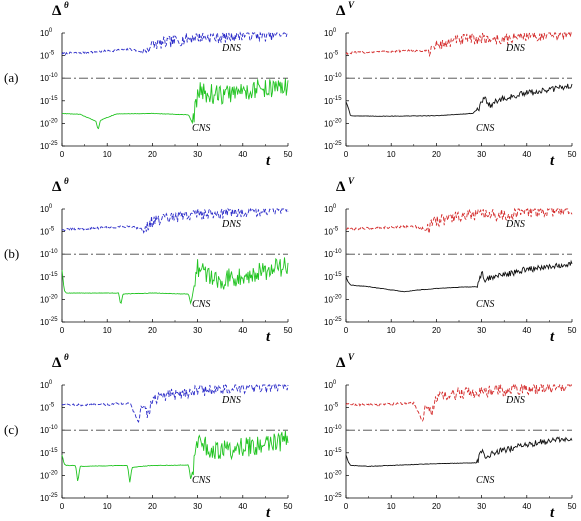  Describe the element at coordinates (66, 181) in the screenshot. I see `panel-title-superscript: θ` at that location.